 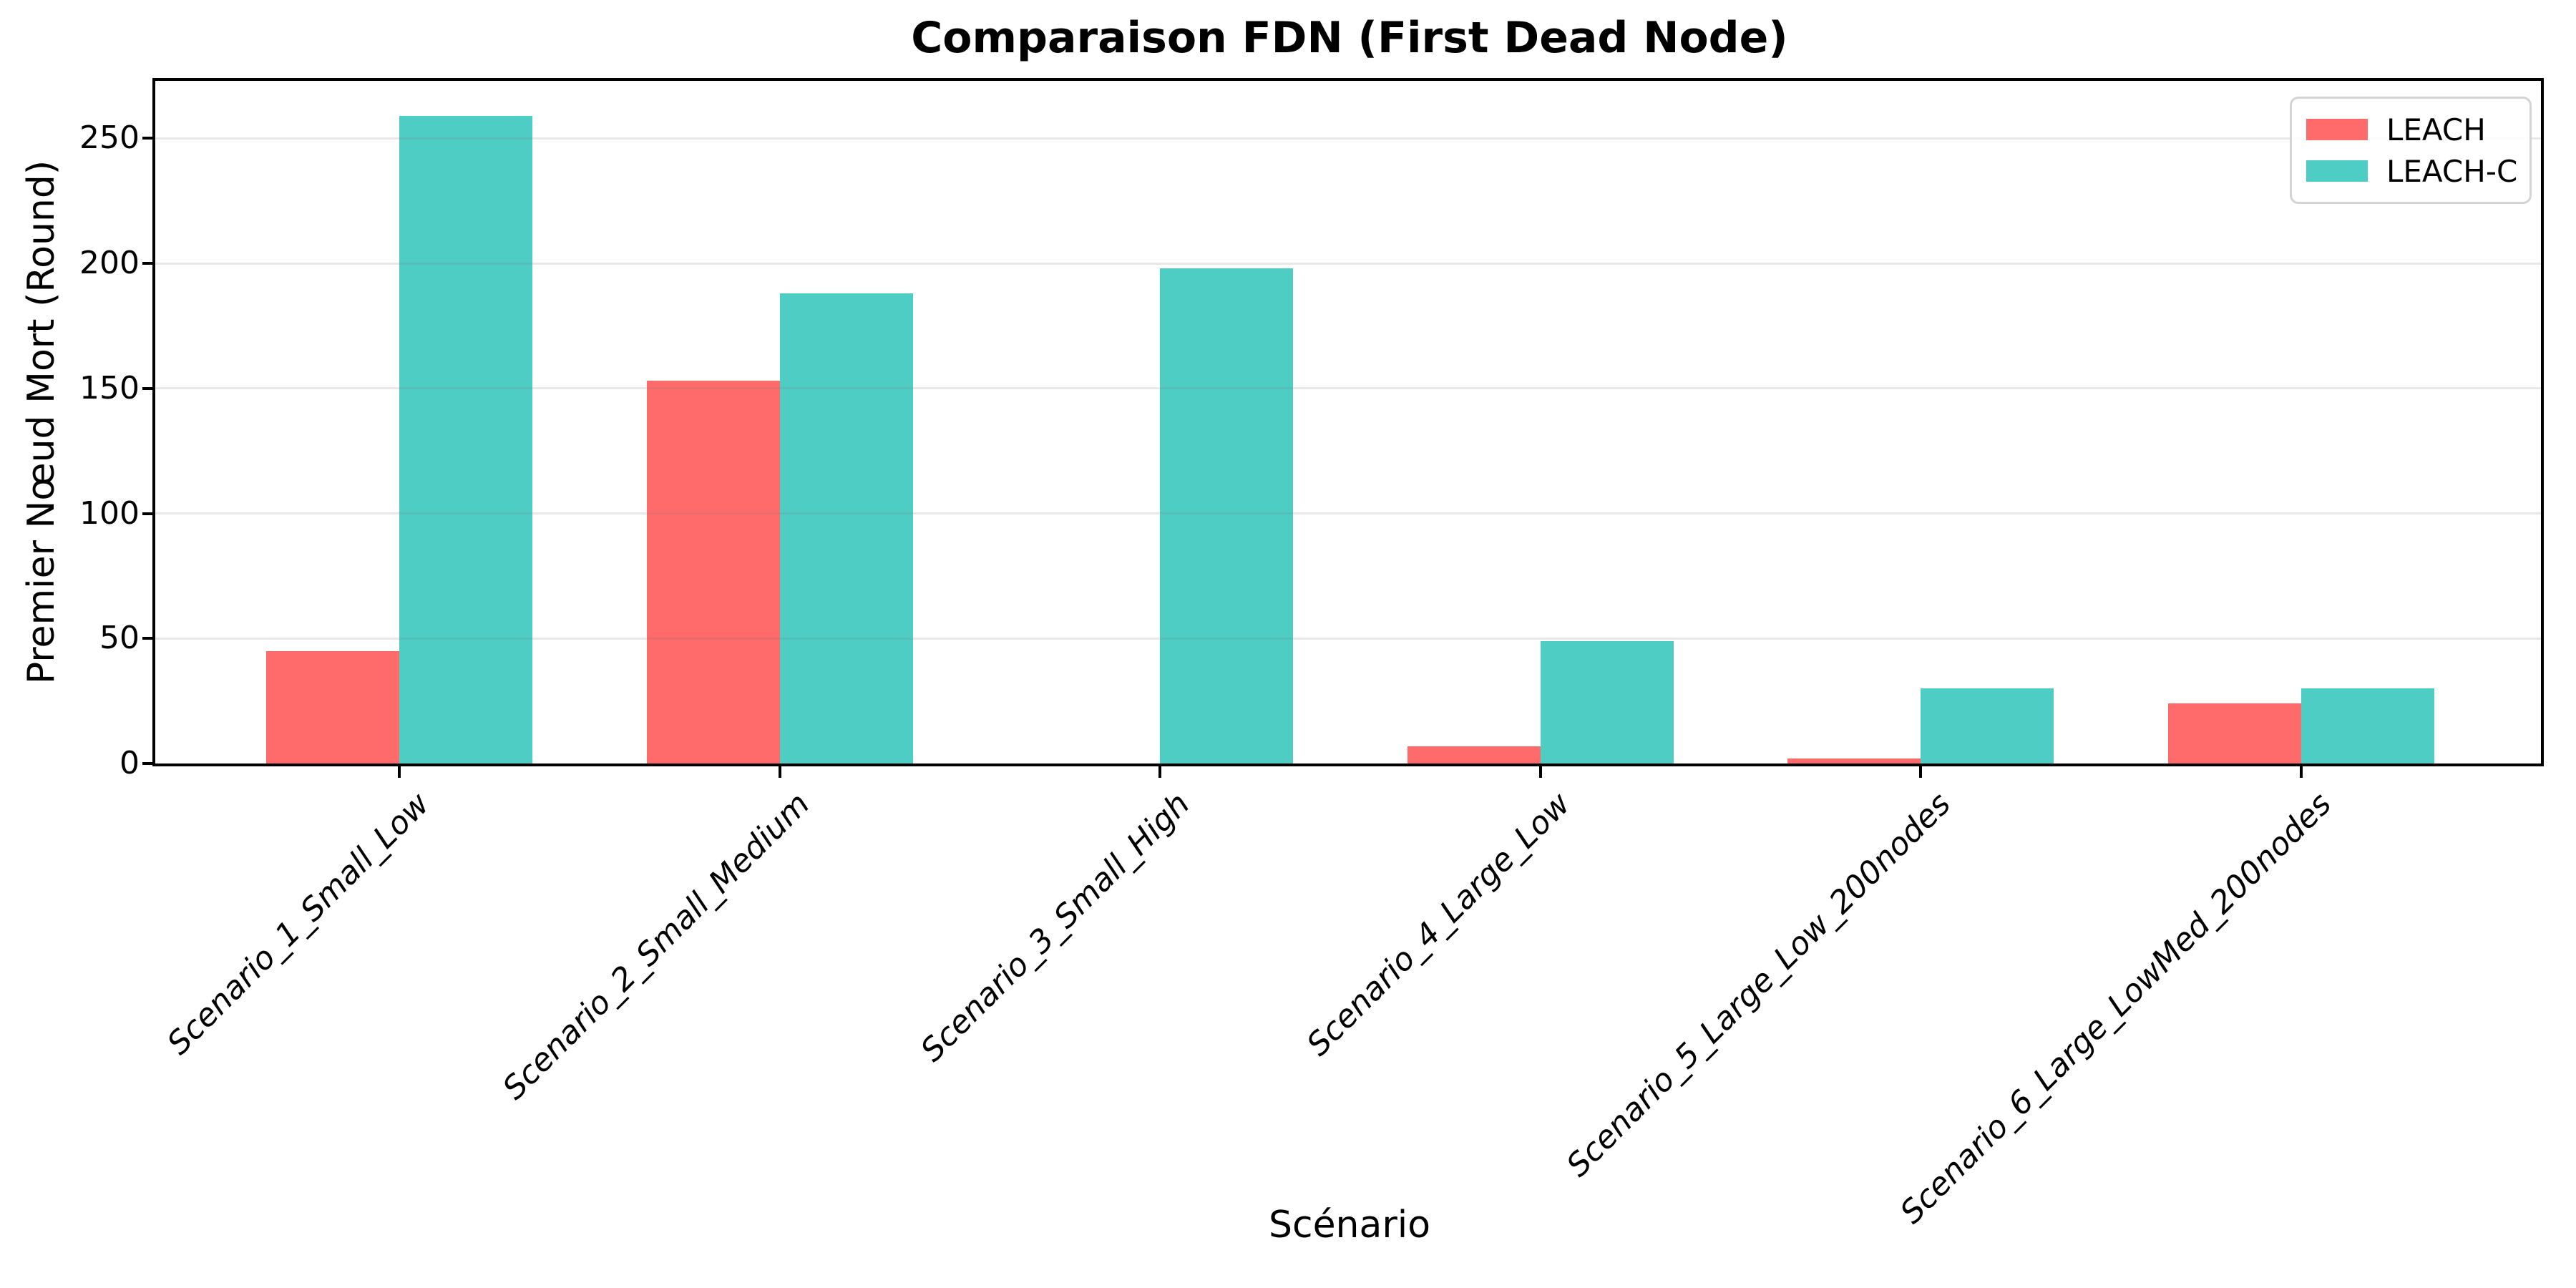 I want to click on y-tick-label-150: 150, so click(x=109, y=387).